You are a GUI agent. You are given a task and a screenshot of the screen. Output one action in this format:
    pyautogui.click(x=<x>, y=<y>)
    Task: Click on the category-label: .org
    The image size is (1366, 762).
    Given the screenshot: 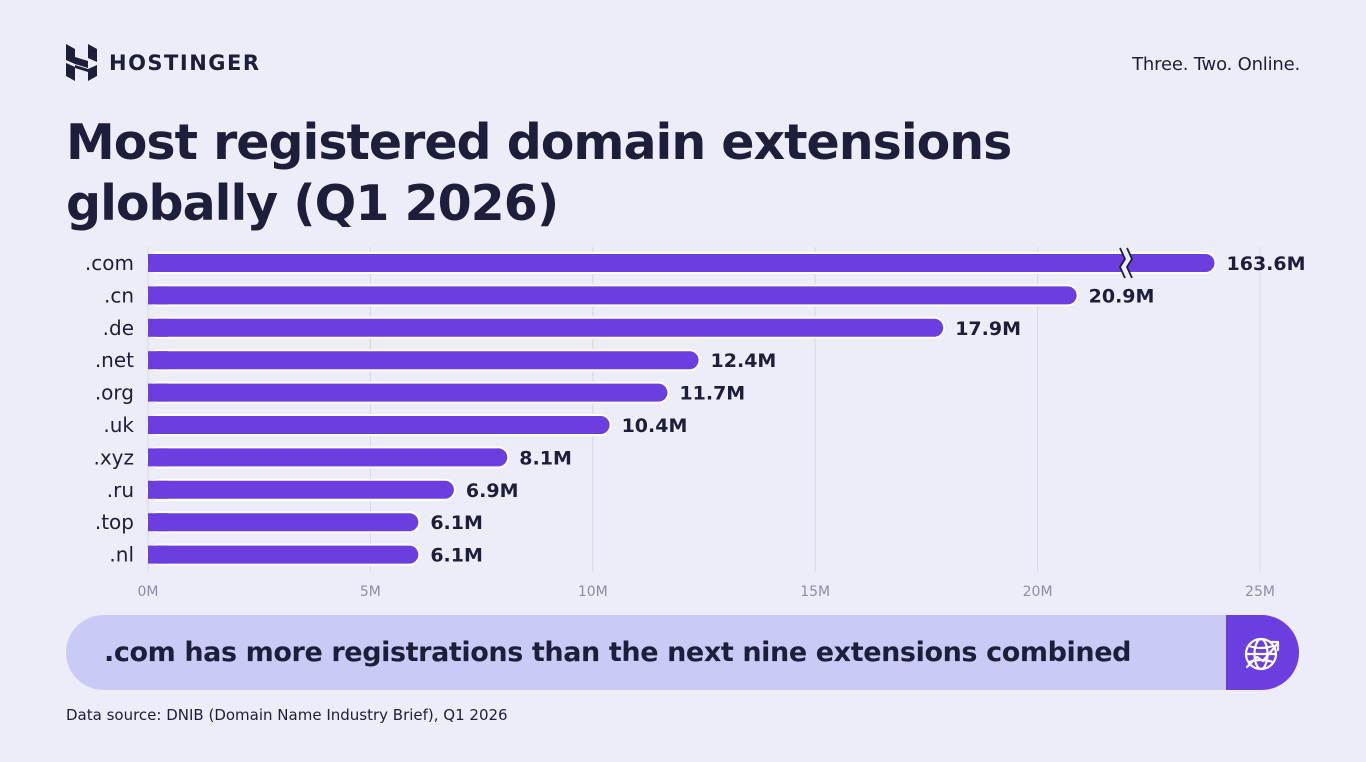 What is the action you would take?
    pyautogui.click(x=114, y=393)
    